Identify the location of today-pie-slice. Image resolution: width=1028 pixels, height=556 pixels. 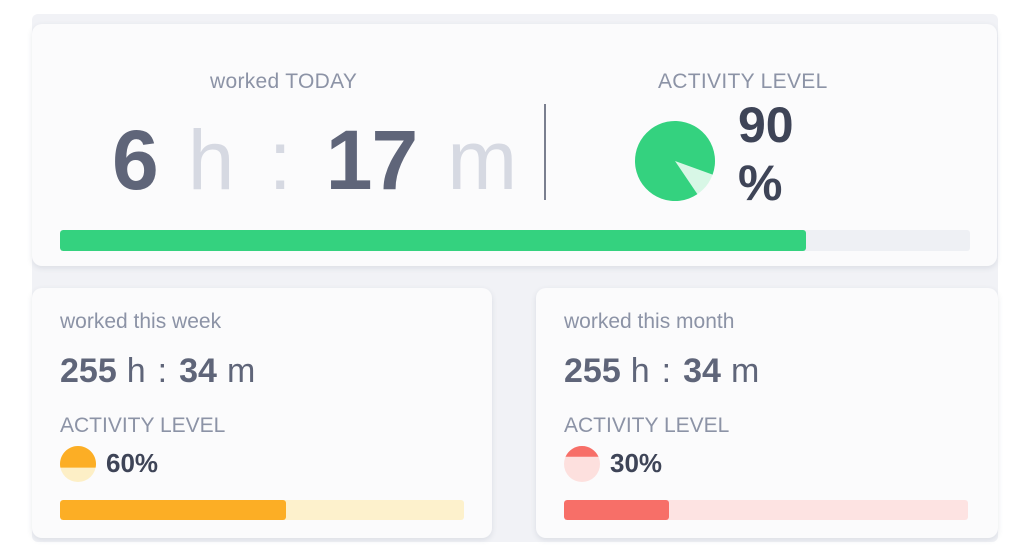
(675, 161).